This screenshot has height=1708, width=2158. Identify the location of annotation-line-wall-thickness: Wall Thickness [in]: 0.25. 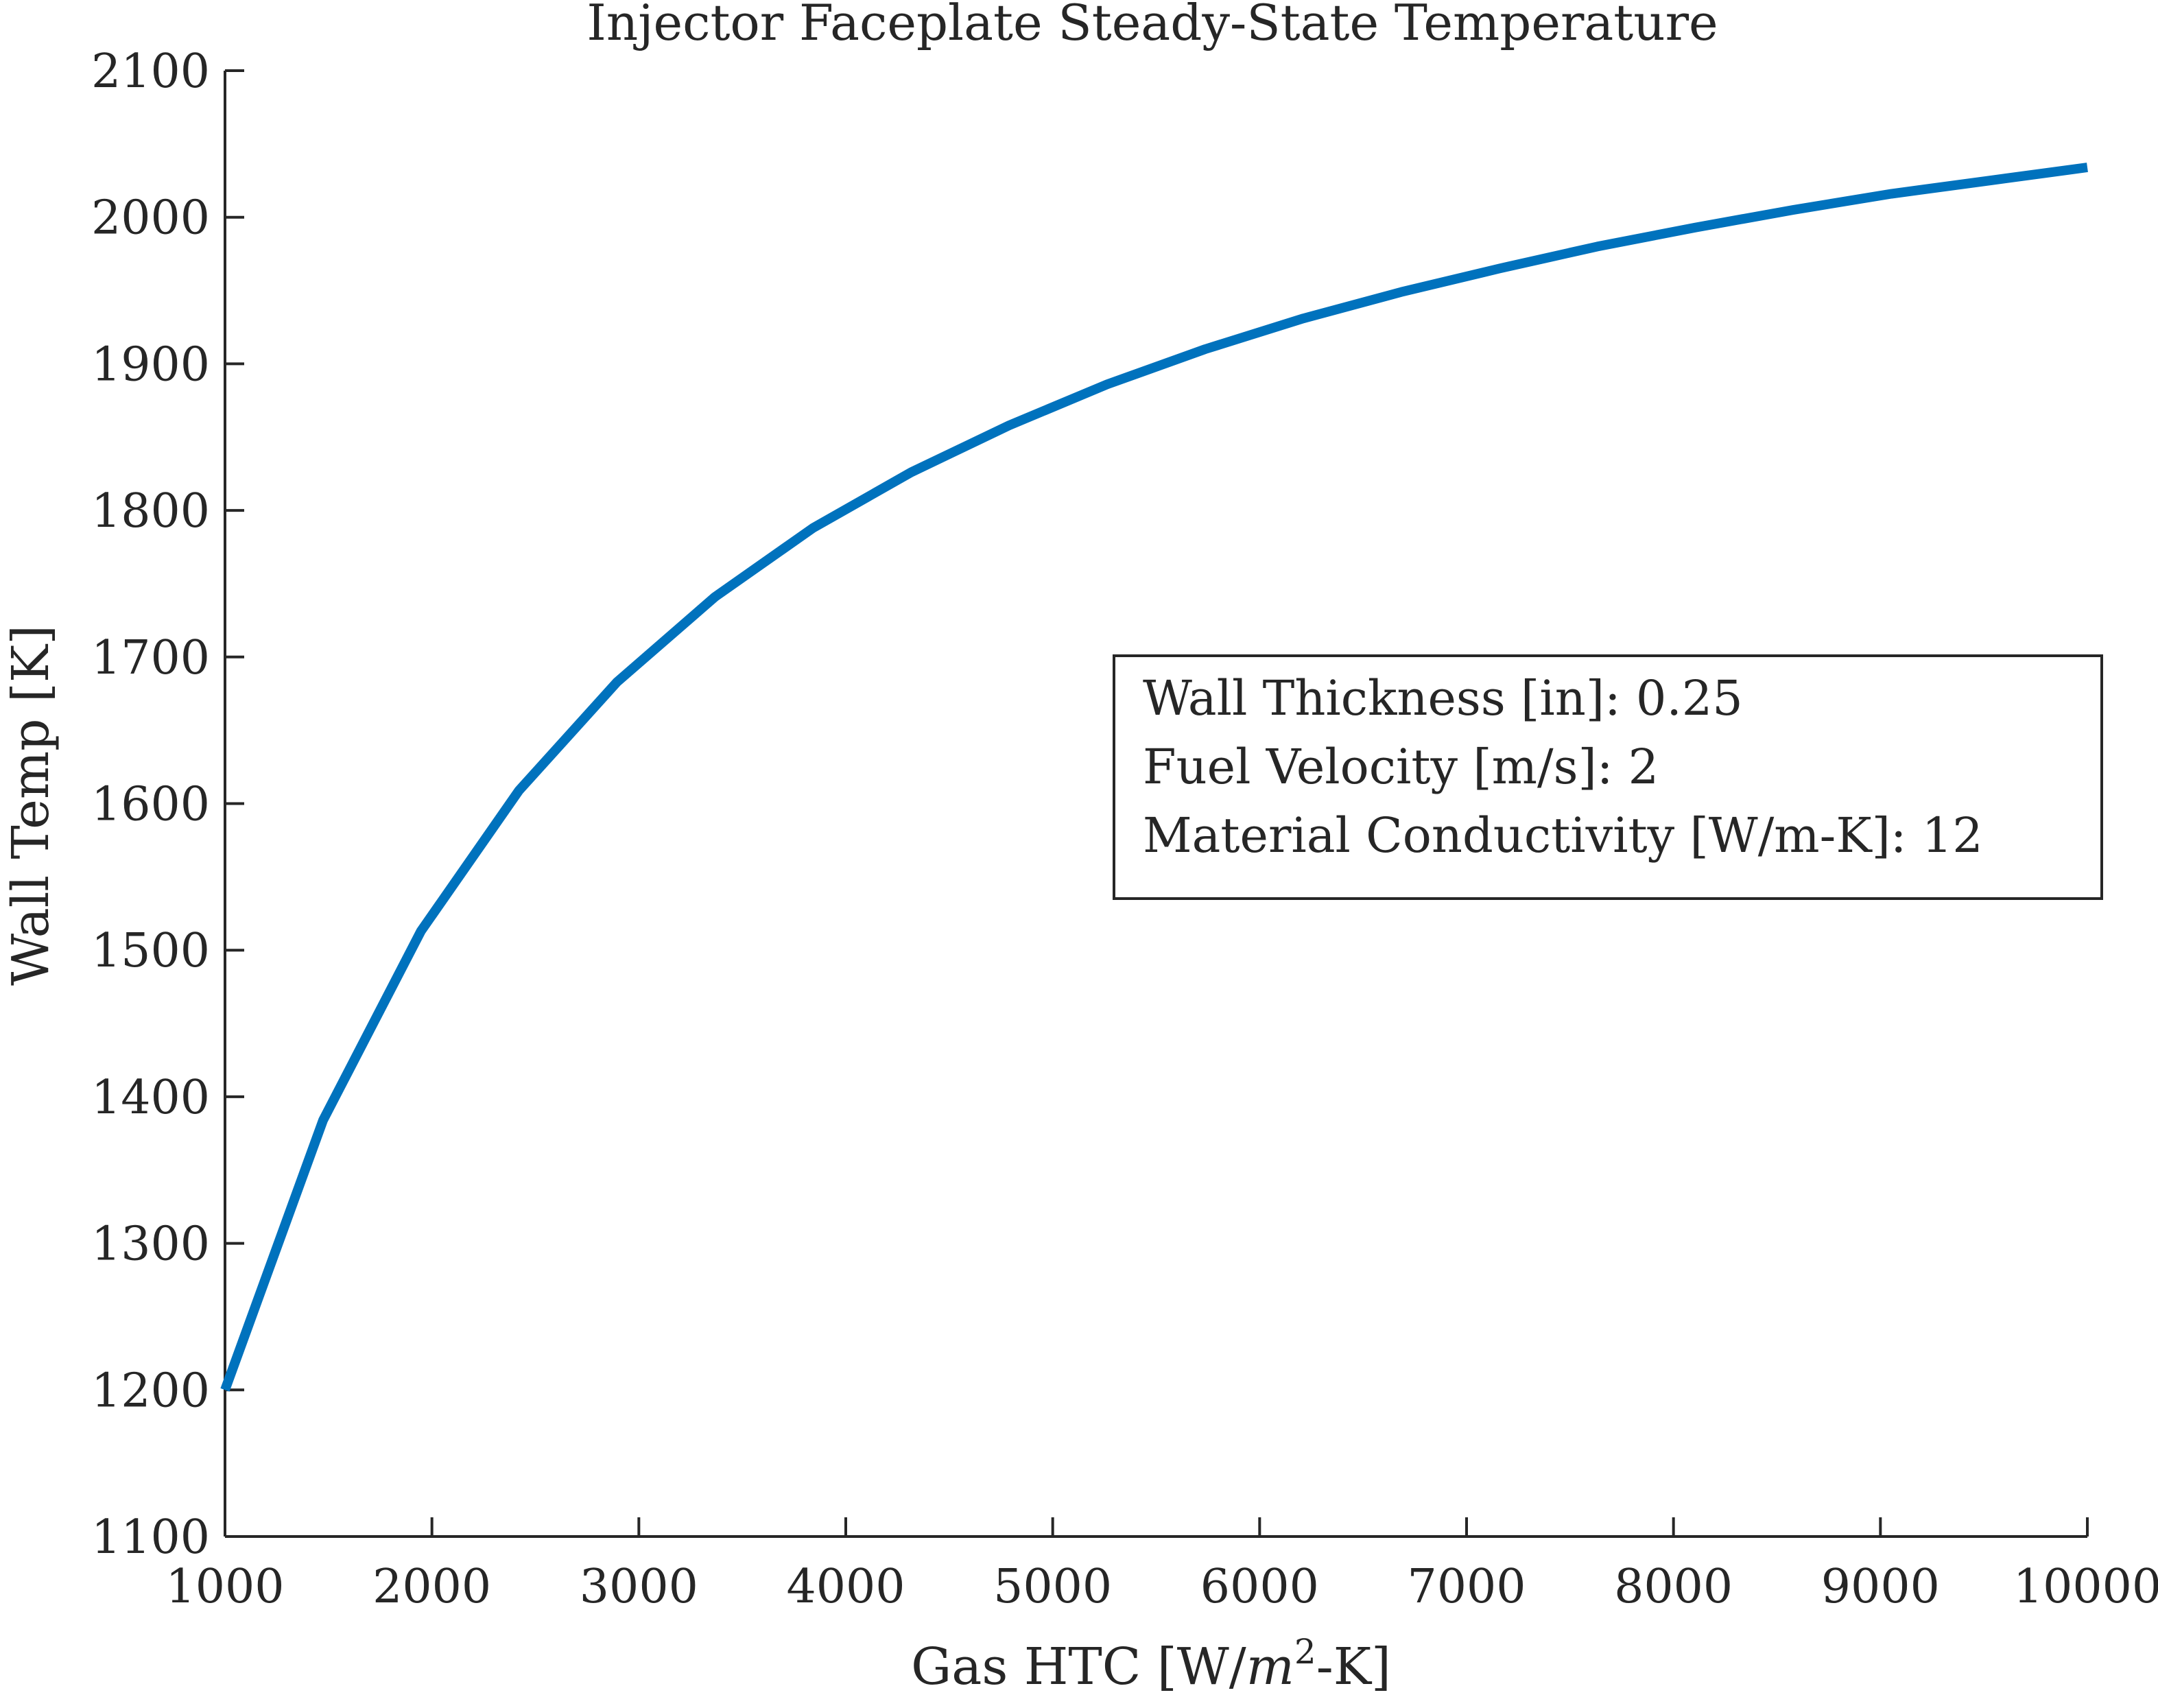
(1443, 698).